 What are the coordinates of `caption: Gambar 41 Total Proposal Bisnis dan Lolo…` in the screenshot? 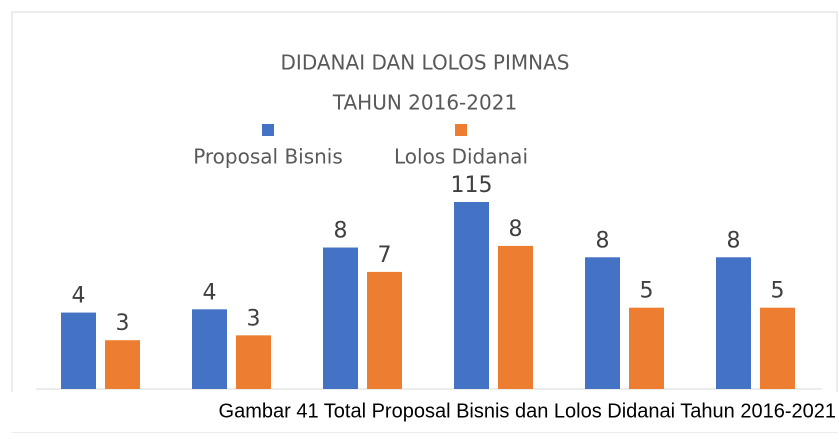 It's located at (527, 411).